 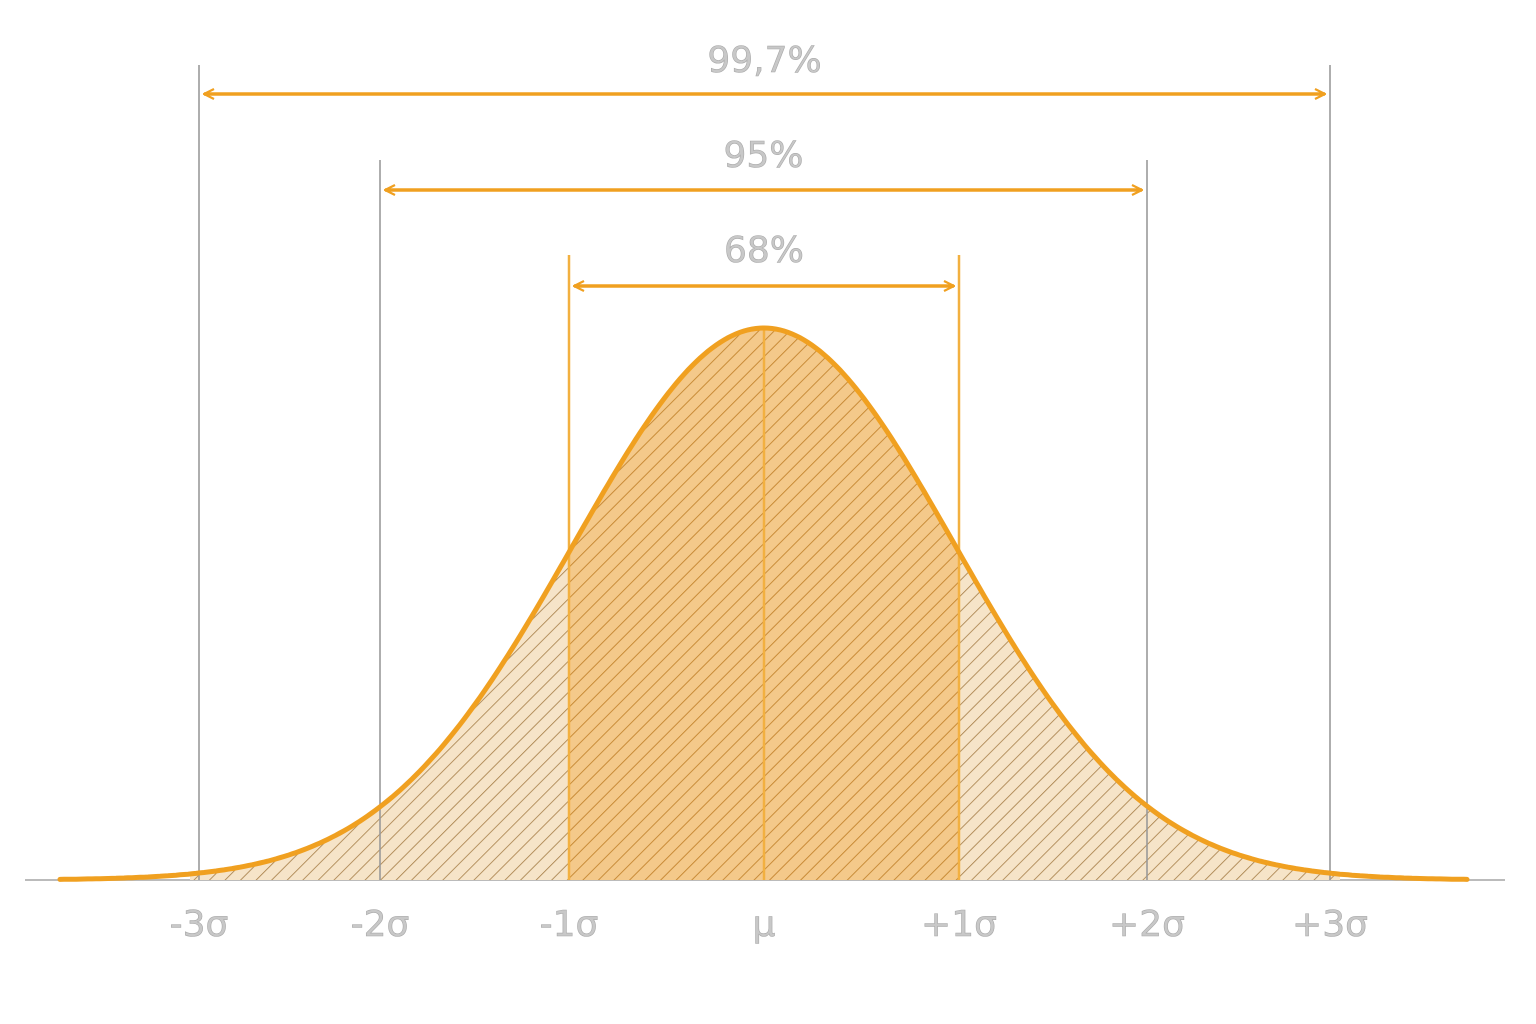 I want to click on axis-label: -1σ, so click(x=569, y=924).